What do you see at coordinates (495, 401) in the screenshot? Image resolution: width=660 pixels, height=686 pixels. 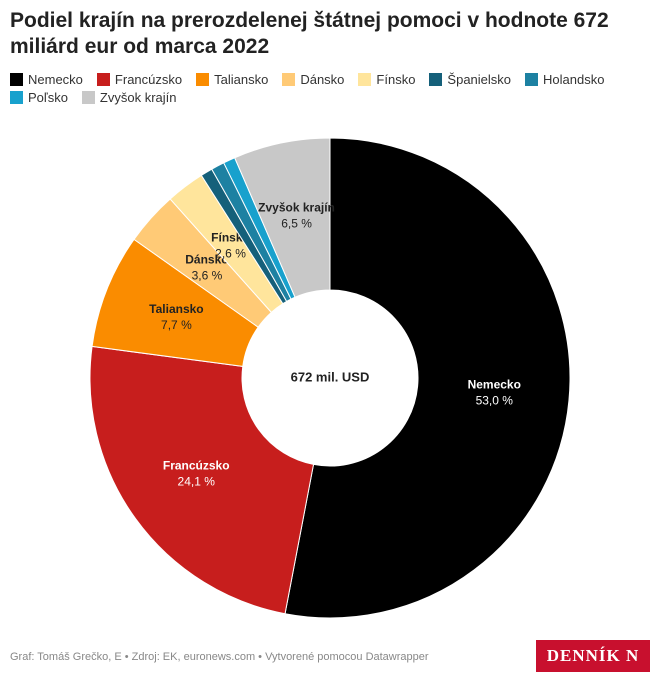 I see `value-label: 53,0 %` at bounding box center [495, 401].